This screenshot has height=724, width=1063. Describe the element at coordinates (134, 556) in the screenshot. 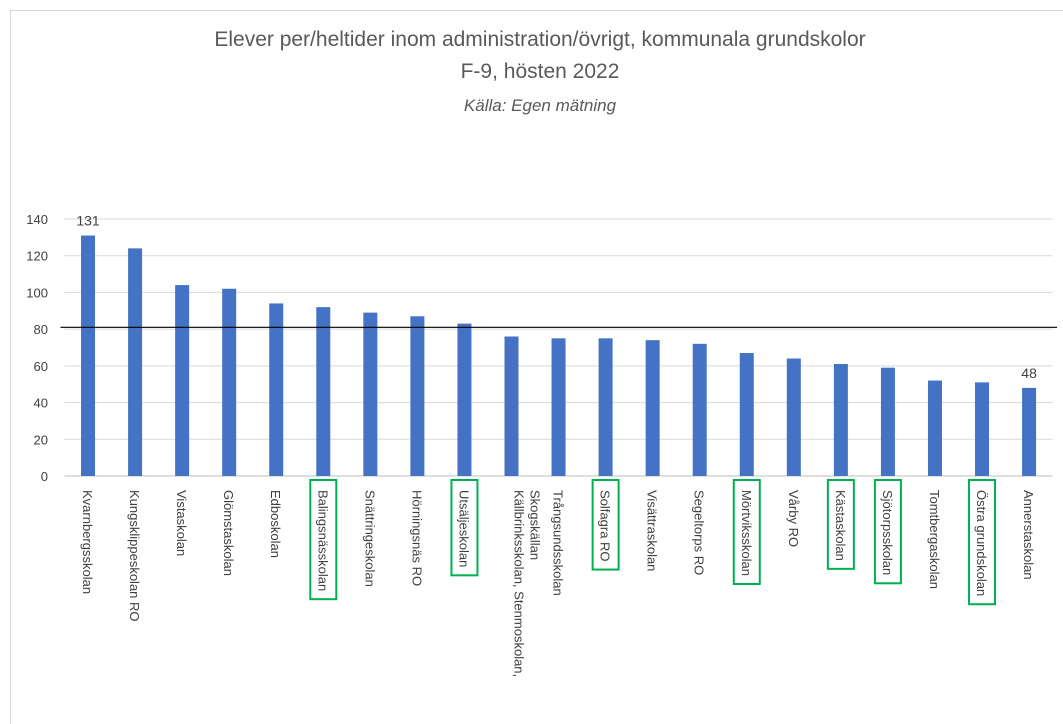

I see `x-tick-label: Kungsklippeskolan RO` at that location.